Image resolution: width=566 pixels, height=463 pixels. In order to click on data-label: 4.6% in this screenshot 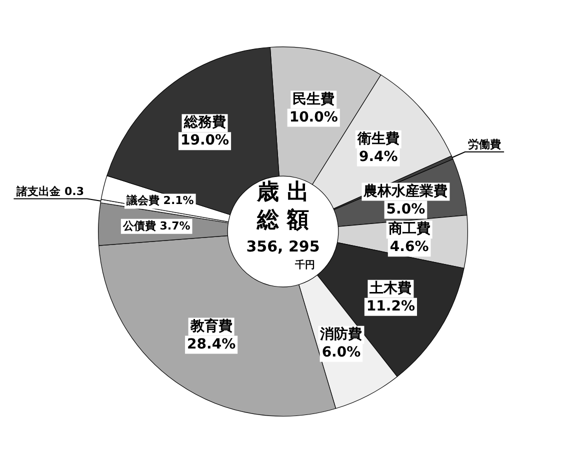, I will do `click(409, 247)`.